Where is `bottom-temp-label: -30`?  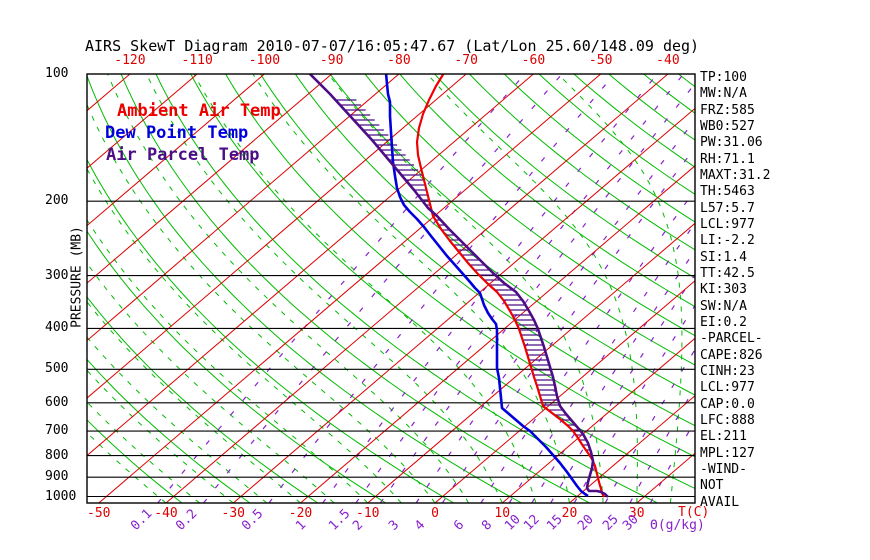
bottom-temp-label: -30 is located at coordinates (233, 513).